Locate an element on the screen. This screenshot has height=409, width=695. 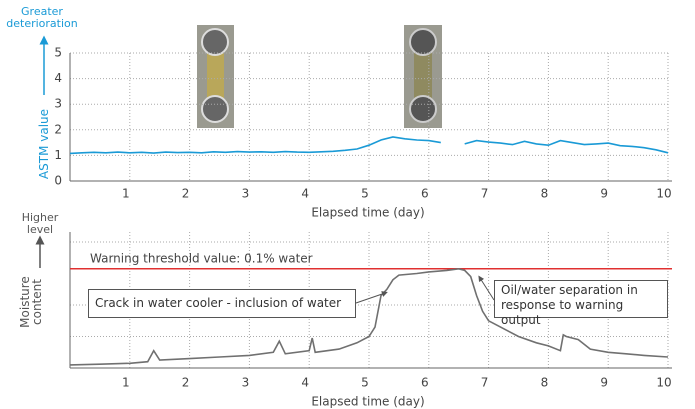
y-axis-label: ASTM value is located at coordinates (44, 144).